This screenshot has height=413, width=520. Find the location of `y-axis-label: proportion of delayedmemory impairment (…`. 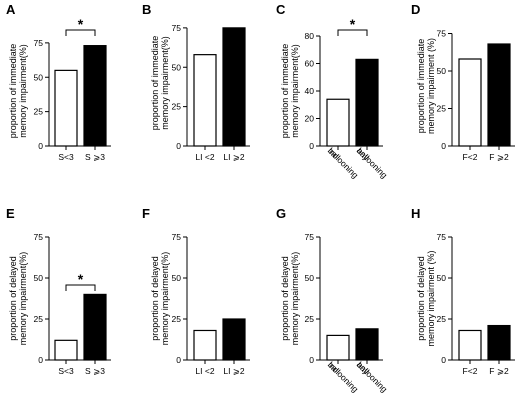

y-axis-label: proportion of delayedmemory impairment (… is located at coordinates (426, 298).